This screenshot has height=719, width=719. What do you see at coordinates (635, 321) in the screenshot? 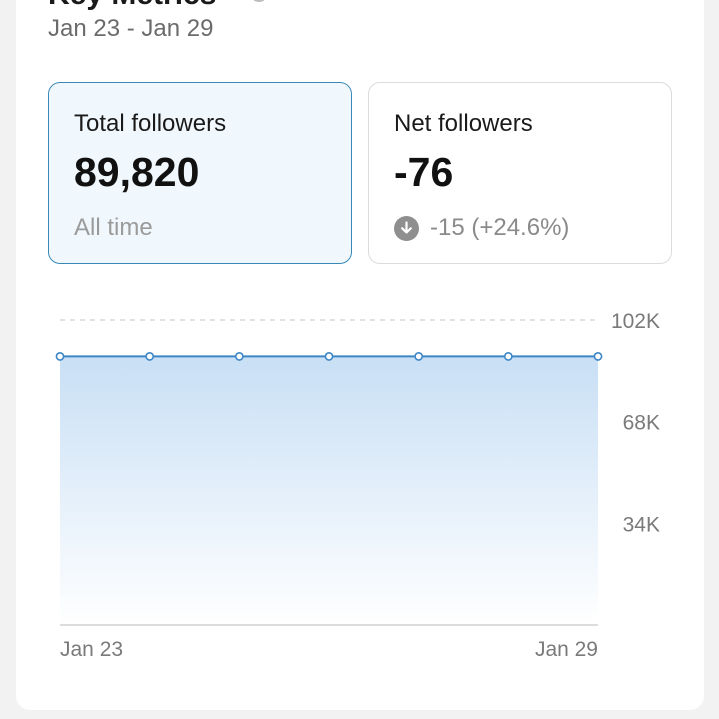
I see `y-tick-label: 102K` at bounding box center [635, 321].